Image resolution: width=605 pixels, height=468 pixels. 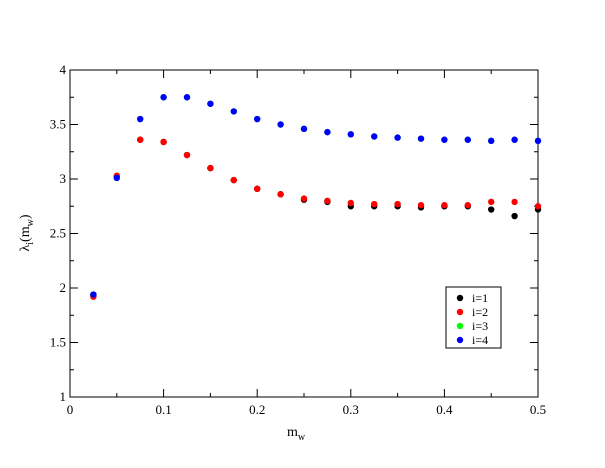 I want to click on x-tick-label: 0.4, so click(x=444, y=409).